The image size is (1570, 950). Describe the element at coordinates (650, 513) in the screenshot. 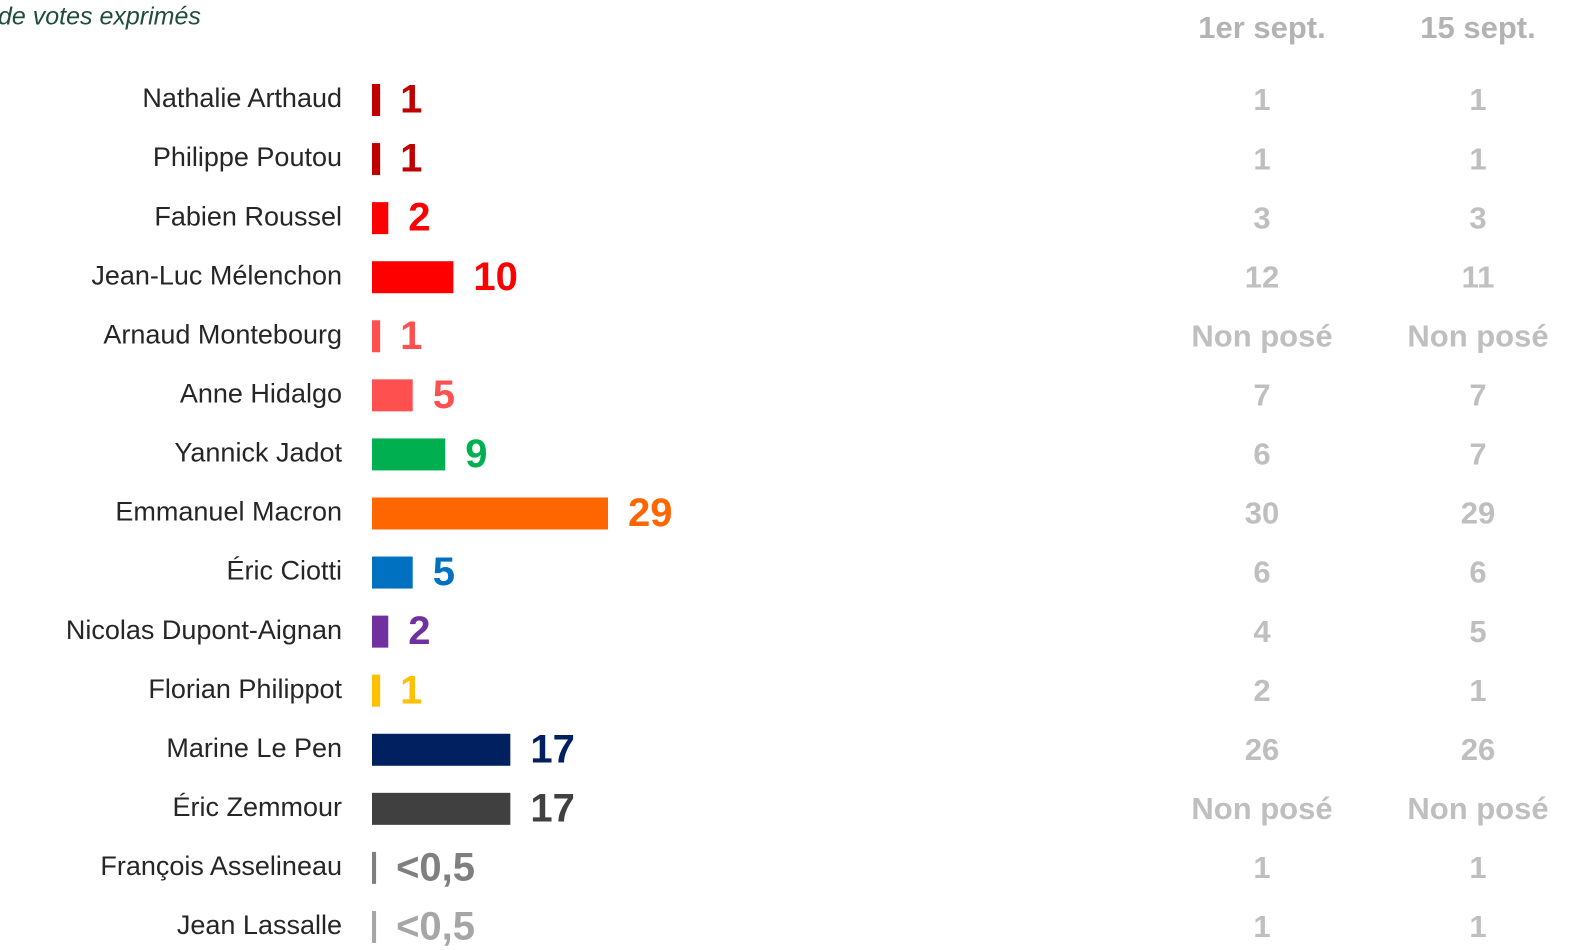

I see `value-label: 29` at that location.